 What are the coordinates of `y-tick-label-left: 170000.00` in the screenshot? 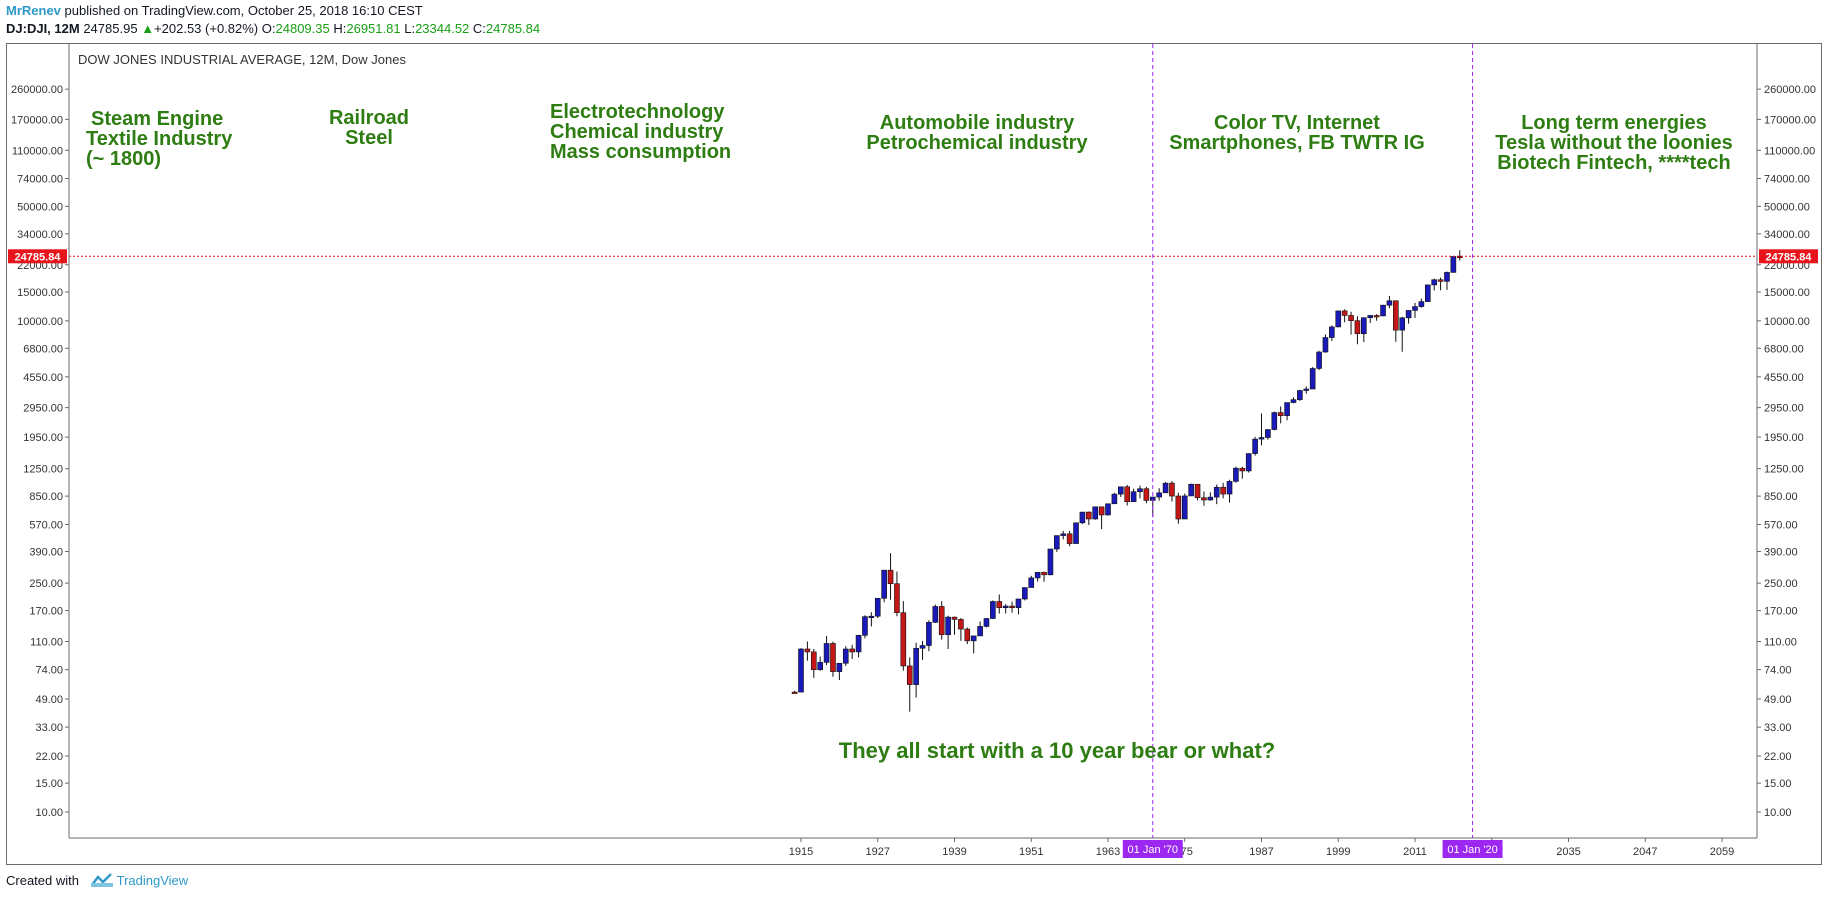 It's located at (37, 120).